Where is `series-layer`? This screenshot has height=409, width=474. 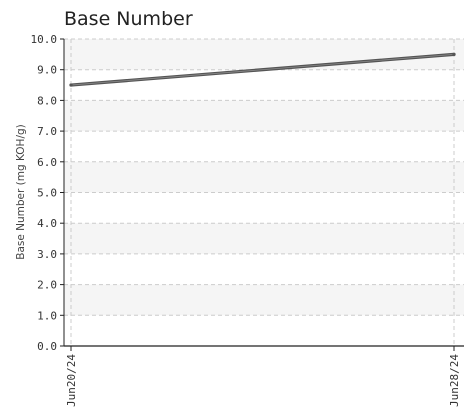
series-layer is located at coordinates (262, 69).